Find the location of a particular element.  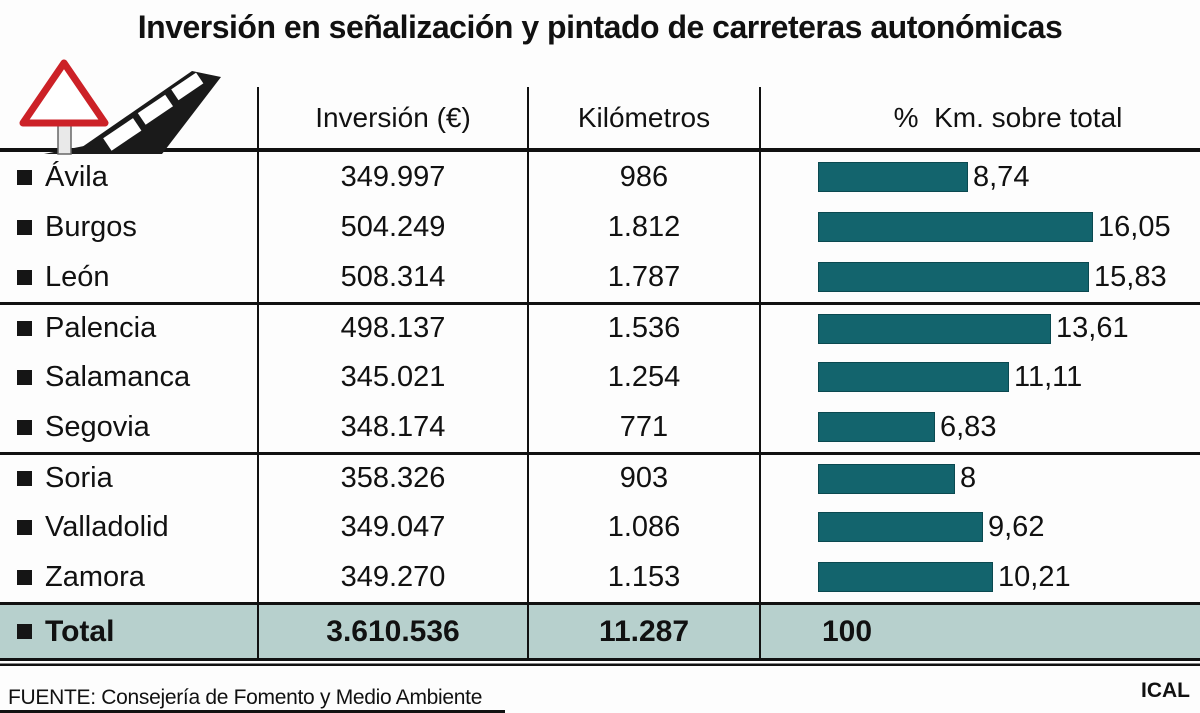

table-row: León 508.314 1.787 15,83 is located at coordinates (600, 277).